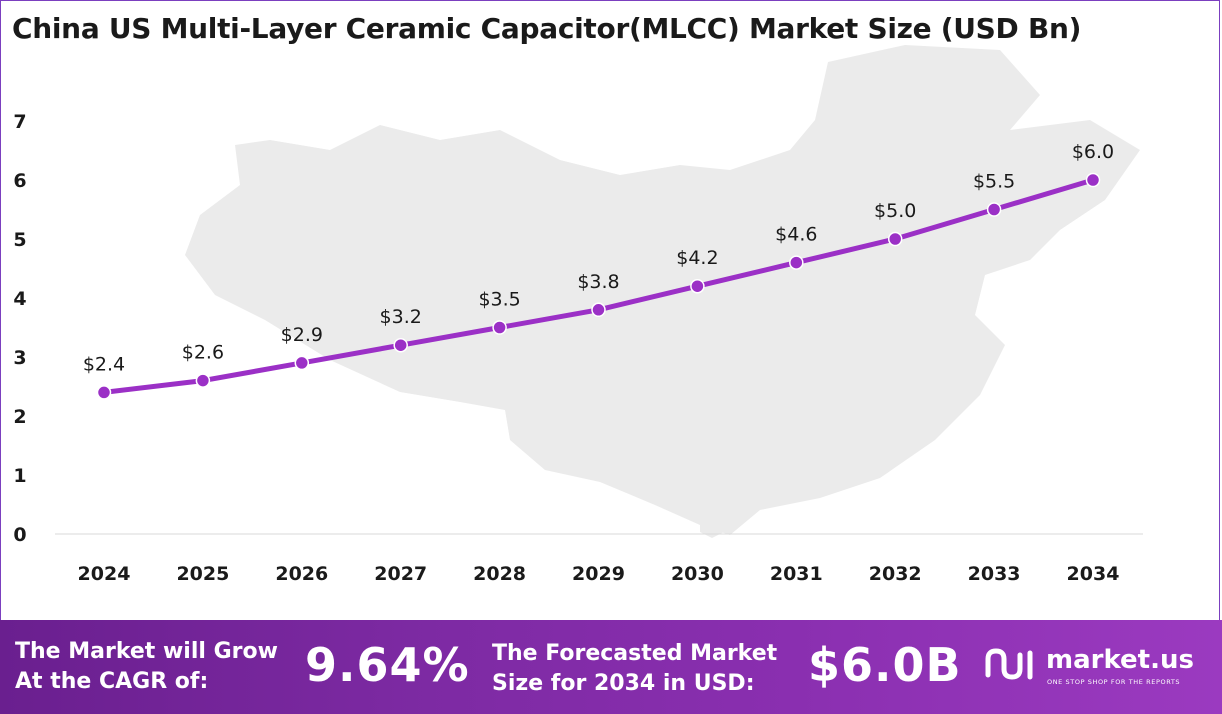  Describe the element at coordinates (598, 282) in the screenshot. I see `data-label: $3.8` at that location.